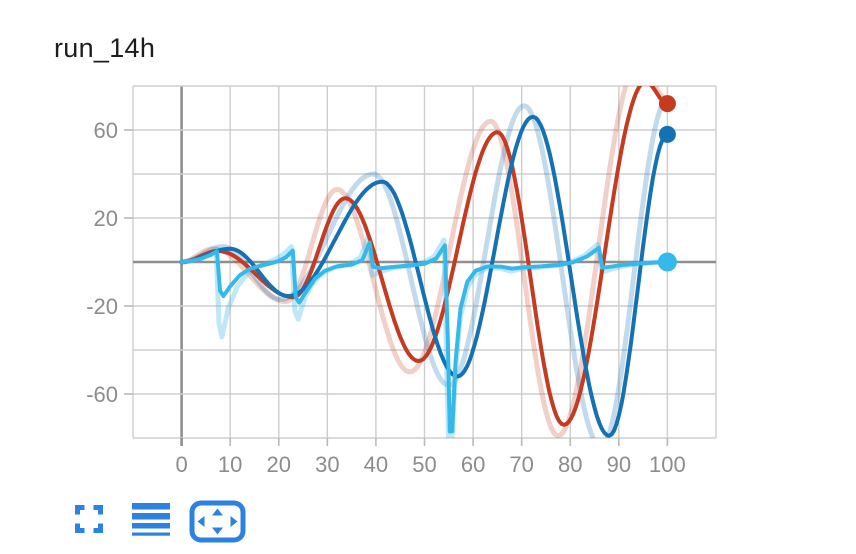  What do you see at coordinates (667, 134) in the screenshot?
I see `end-value-dot-blue-smoothed` at bounding box center [667, 134].